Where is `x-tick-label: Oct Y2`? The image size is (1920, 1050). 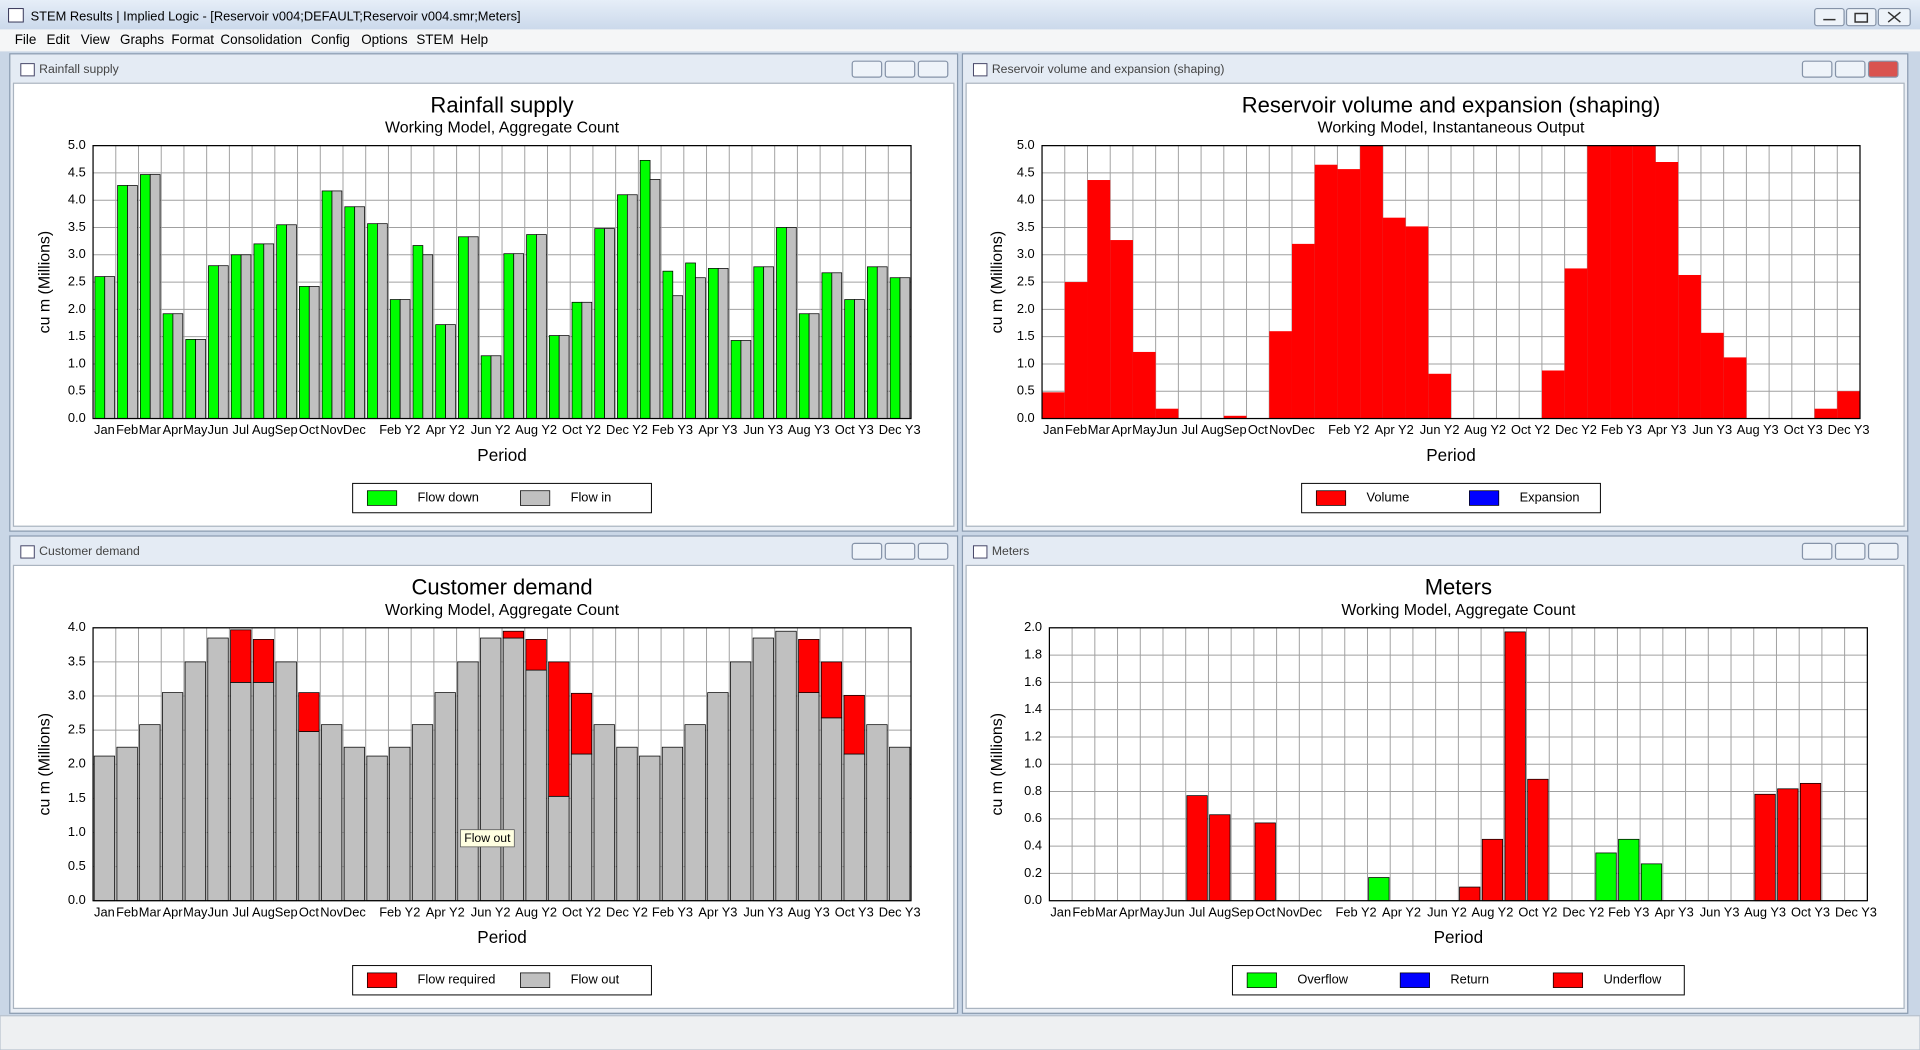 x-tick-label: Oct Y2 is located at coordinates (581, 911).